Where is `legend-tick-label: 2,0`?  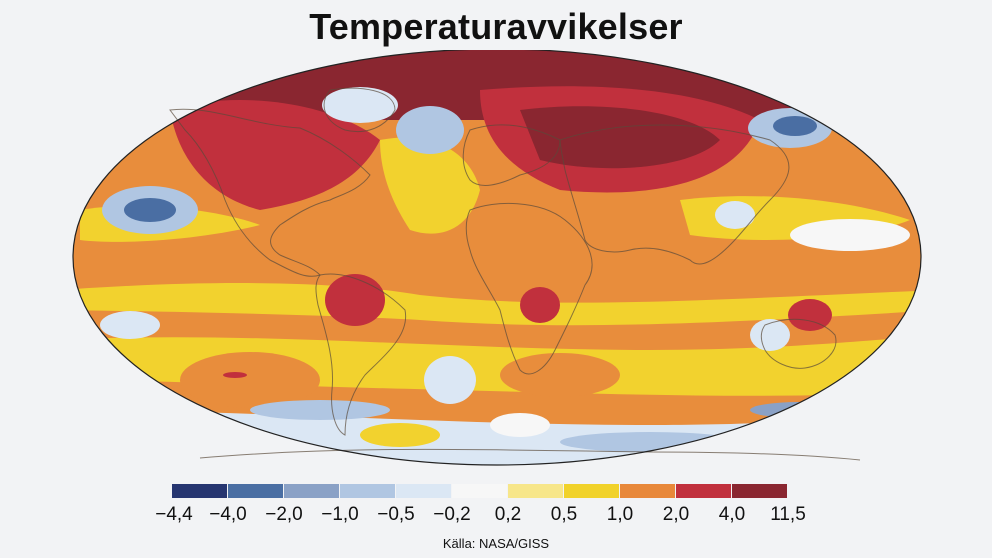 legend-tick-label: 2,0 is located at coordinates (676, 514).